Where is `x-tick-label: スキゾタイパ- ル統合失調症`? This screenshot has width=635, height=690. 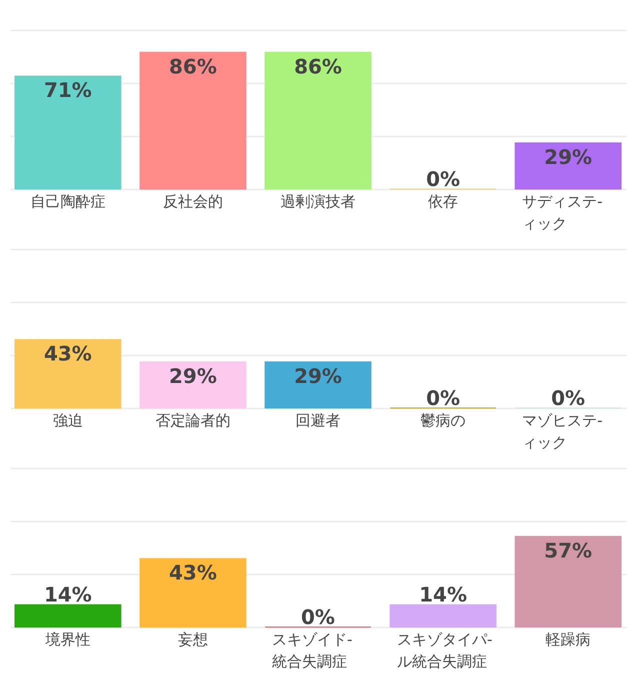 x-tick-label: スキゾタイパ- ル統合失調症 is located at coordinates (444, 650).